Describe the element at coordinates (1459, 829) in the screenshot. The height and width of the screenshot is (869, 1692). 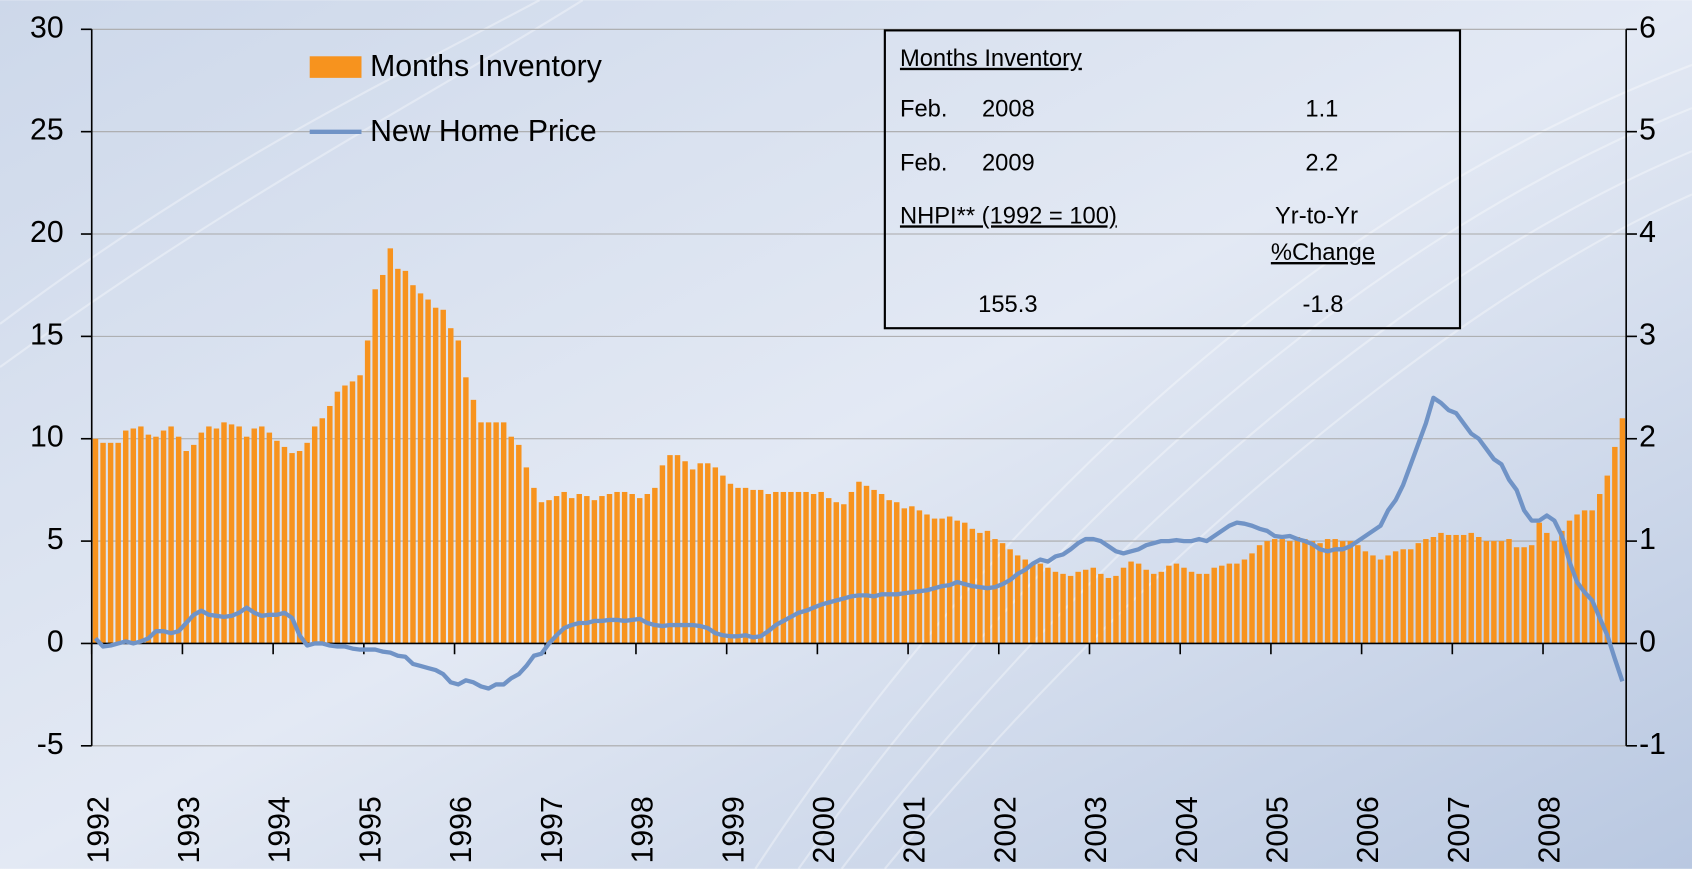
I see `x-tick-label: 2007` at that location.